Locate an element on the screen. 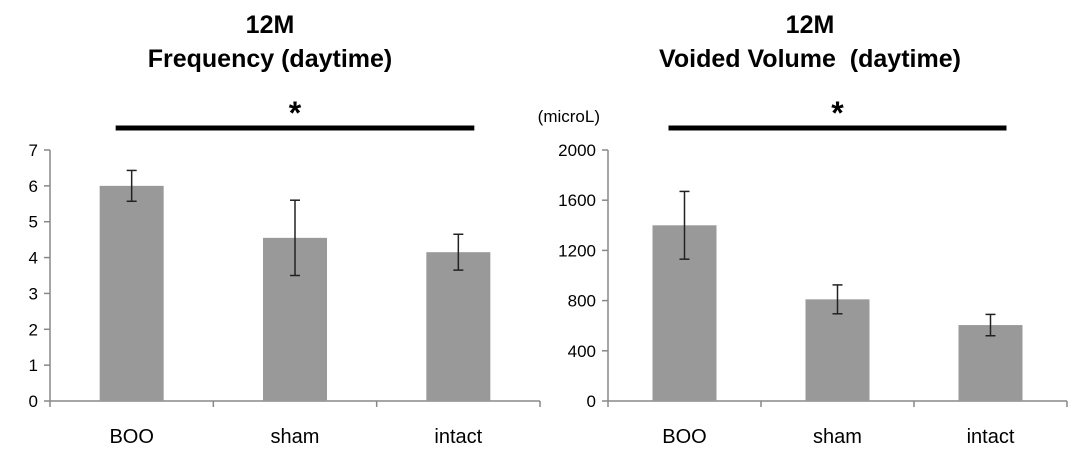 The width and height of the screenshot is (1080, 454). y-tick-label: 1200 is located at coordinates (577, 250).